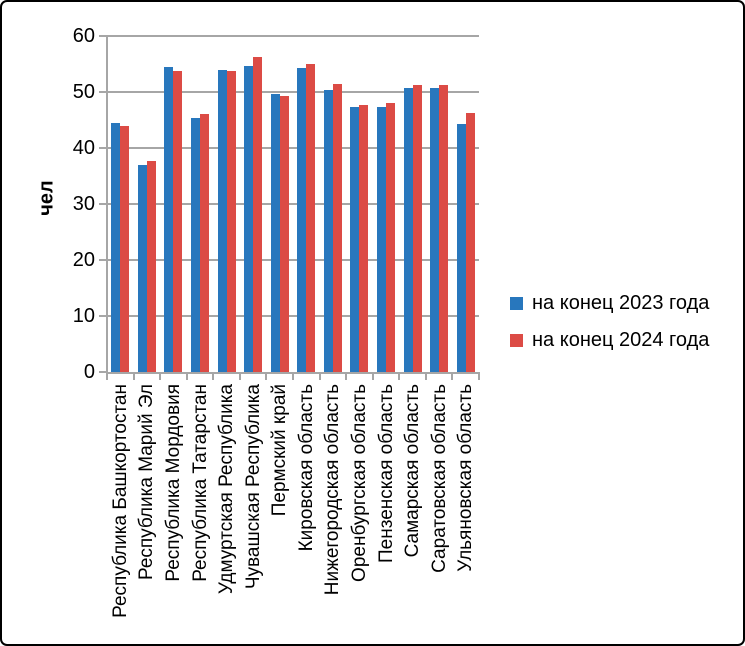 The width and height of the screenshot is (745, 646). Describe the element at coordinates (439, 478) in the screenshot. I see `x-tick-label: Саратовская область` at that location.